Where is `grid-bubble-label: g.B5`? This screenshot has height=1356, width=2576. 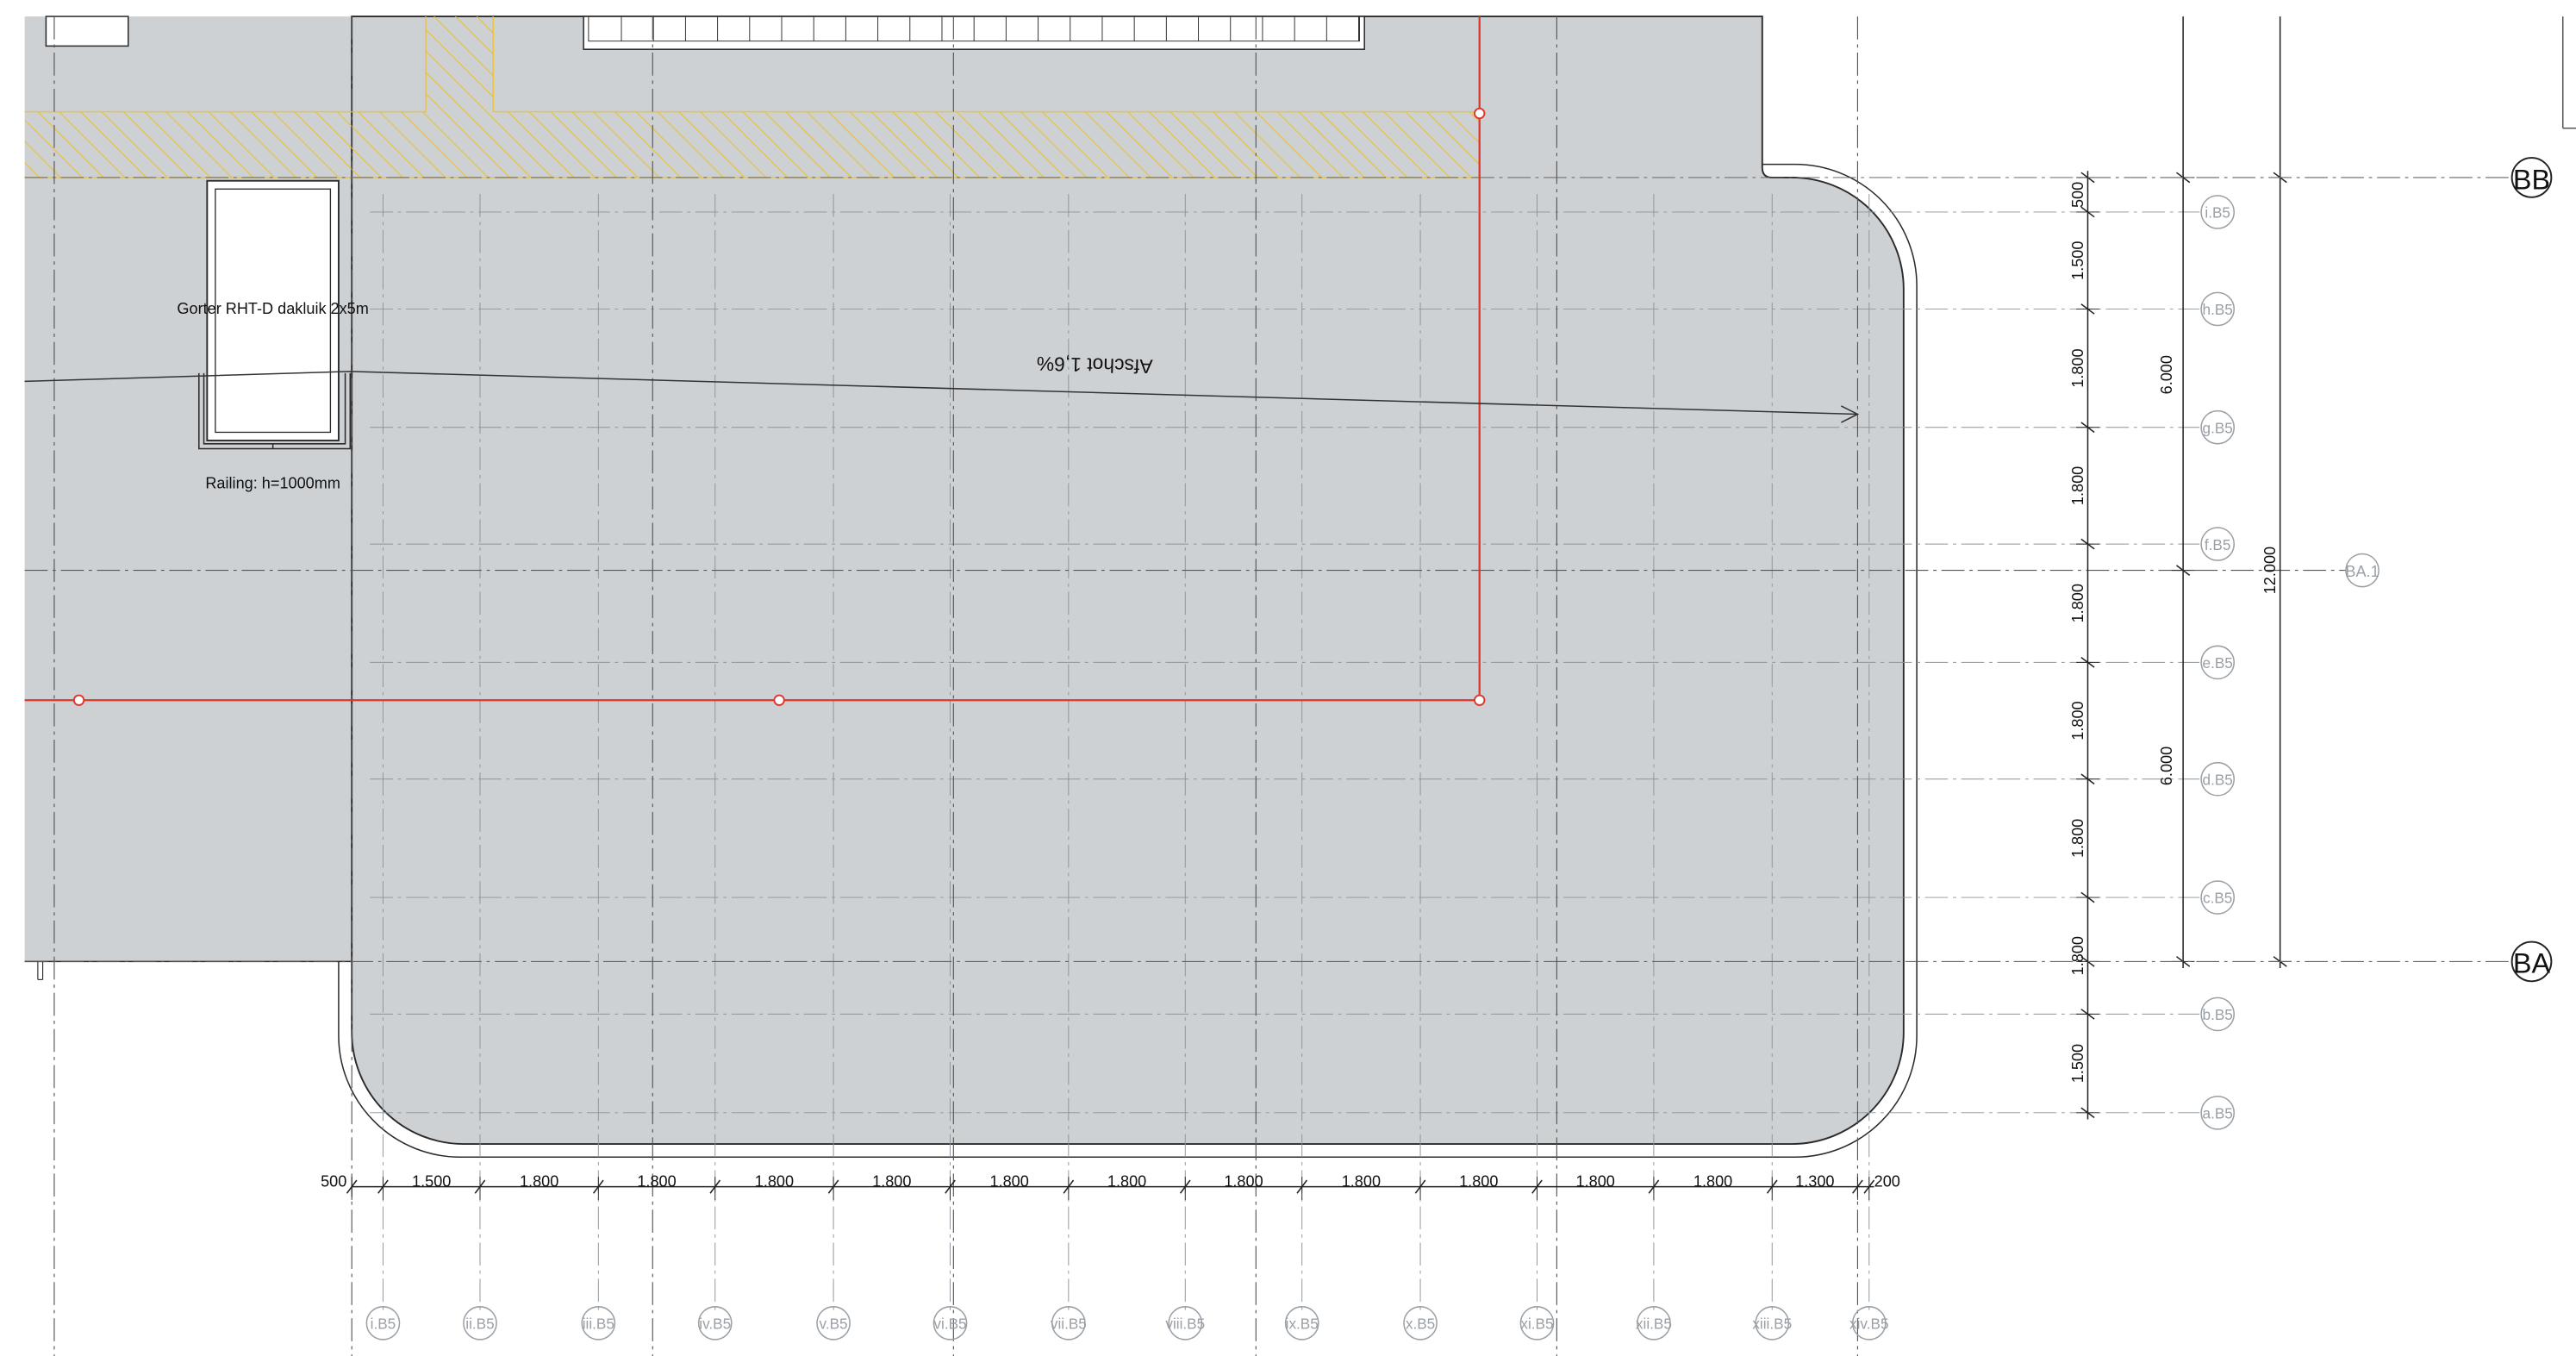
grid-bubble-label: g.B5 is located at coordinates (2218, 427).